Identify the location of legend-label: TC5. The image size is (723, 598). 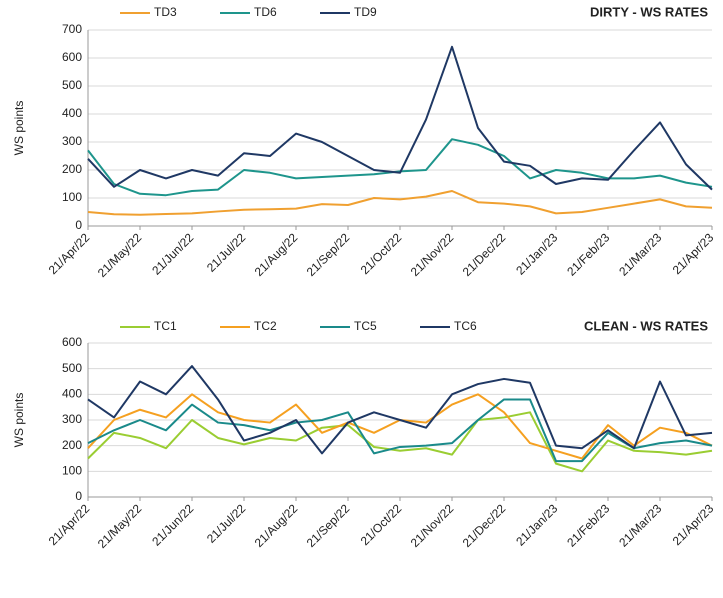
(365, 326).